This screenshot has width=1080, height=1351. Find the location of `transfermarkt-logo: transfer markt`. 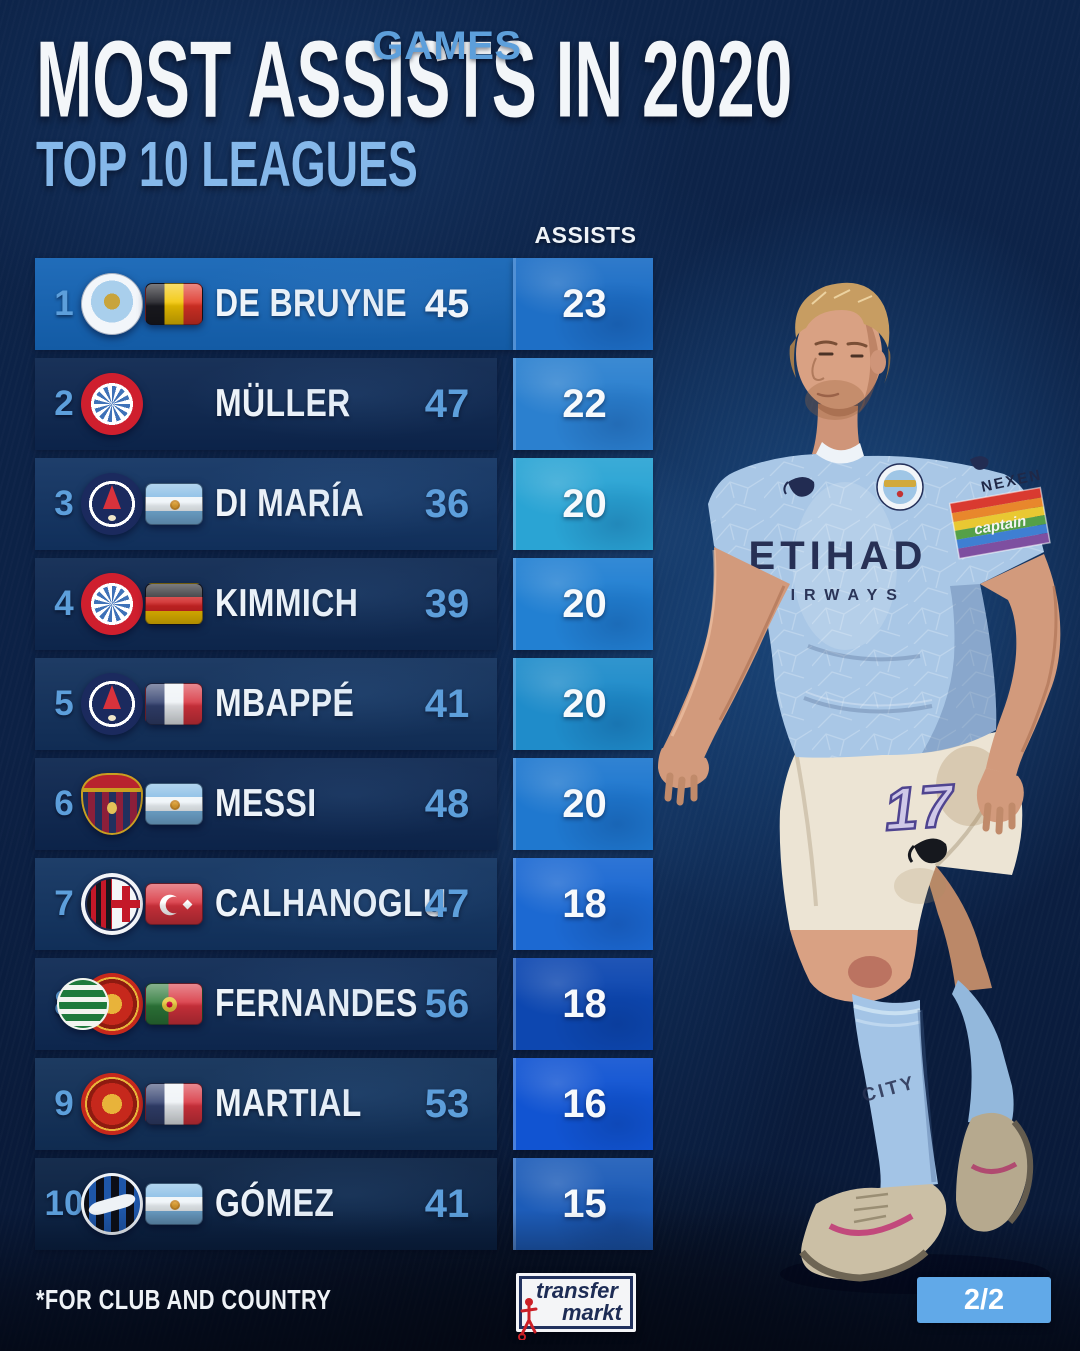

transfermarkt-logo: transfer markt is located at coordinates (576, 1306).